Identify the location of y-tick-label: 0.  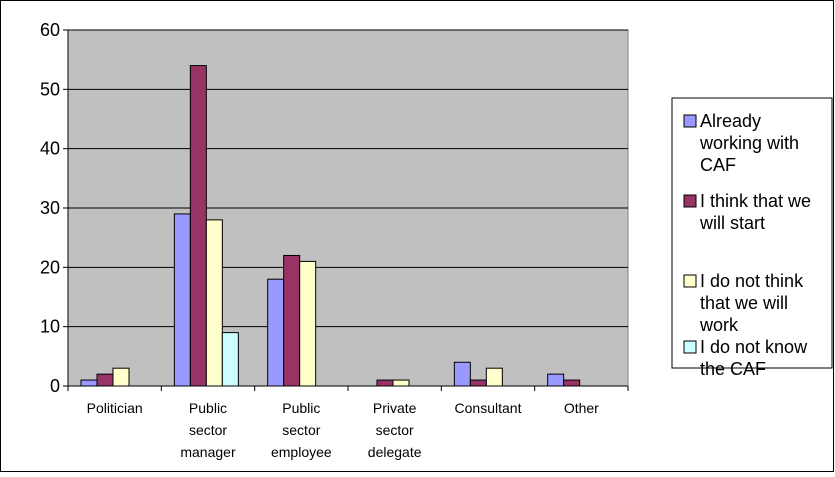
(55, 386).